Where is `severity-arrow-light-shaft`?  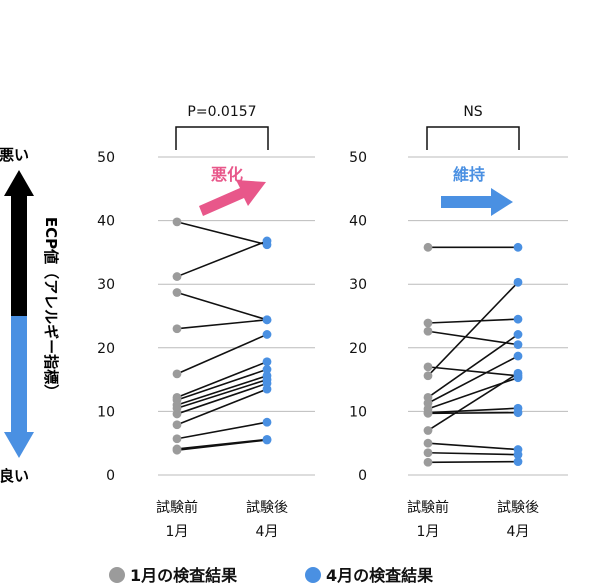
severity-arrow-light-shaft is located at coordinates (19, 375).